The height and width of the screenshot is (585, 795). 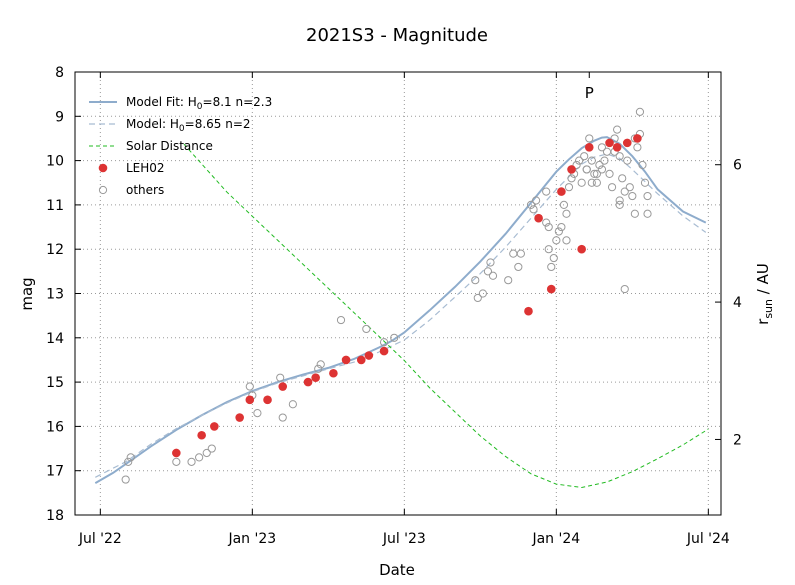 I want to click on y-tick-label: 9, so click(x=59, y=117).